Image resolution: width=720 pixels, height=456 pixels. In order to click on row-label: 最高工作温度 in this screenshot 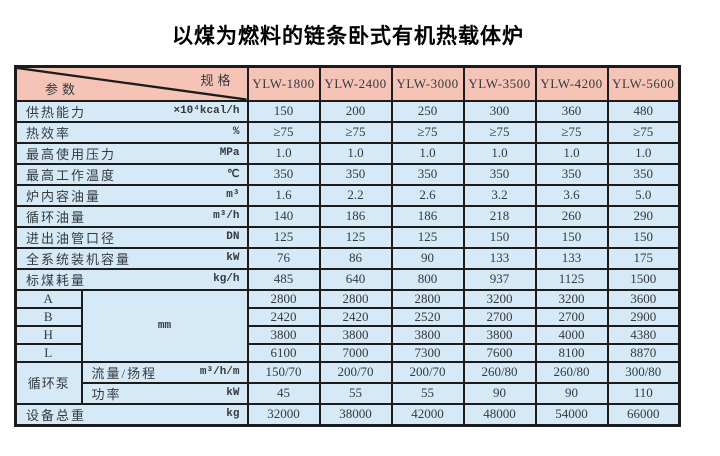, I will do `click(71, 175)`.